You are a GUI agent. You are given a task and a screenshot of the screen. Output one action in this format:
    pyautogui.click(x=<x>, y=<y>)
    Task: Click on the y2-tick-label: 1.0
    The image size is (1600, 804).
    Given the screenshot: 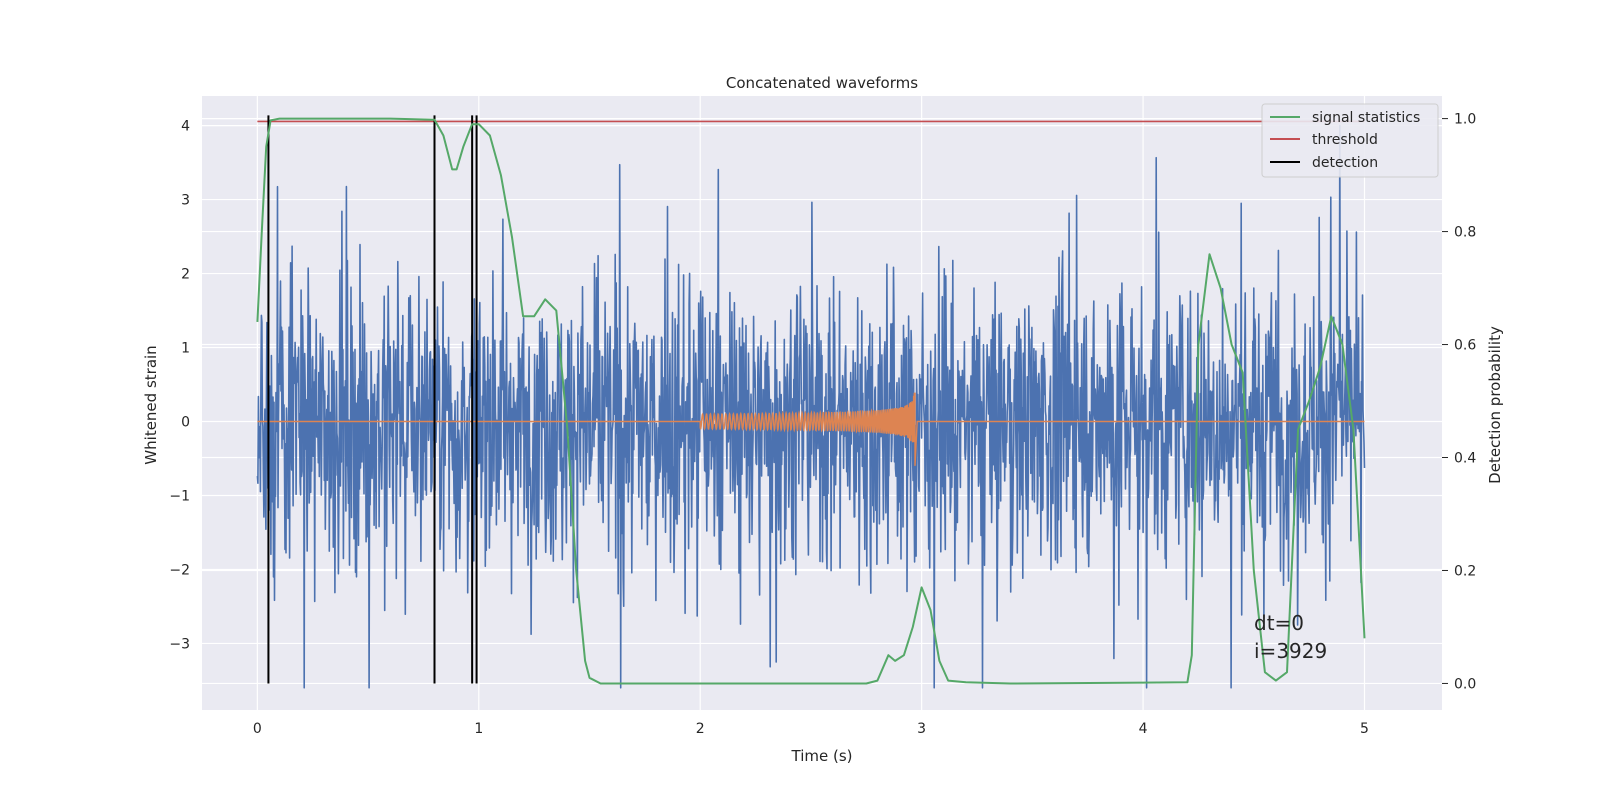 What is the action you would take?
    pyautogui.click(x=1465, y=120)
    